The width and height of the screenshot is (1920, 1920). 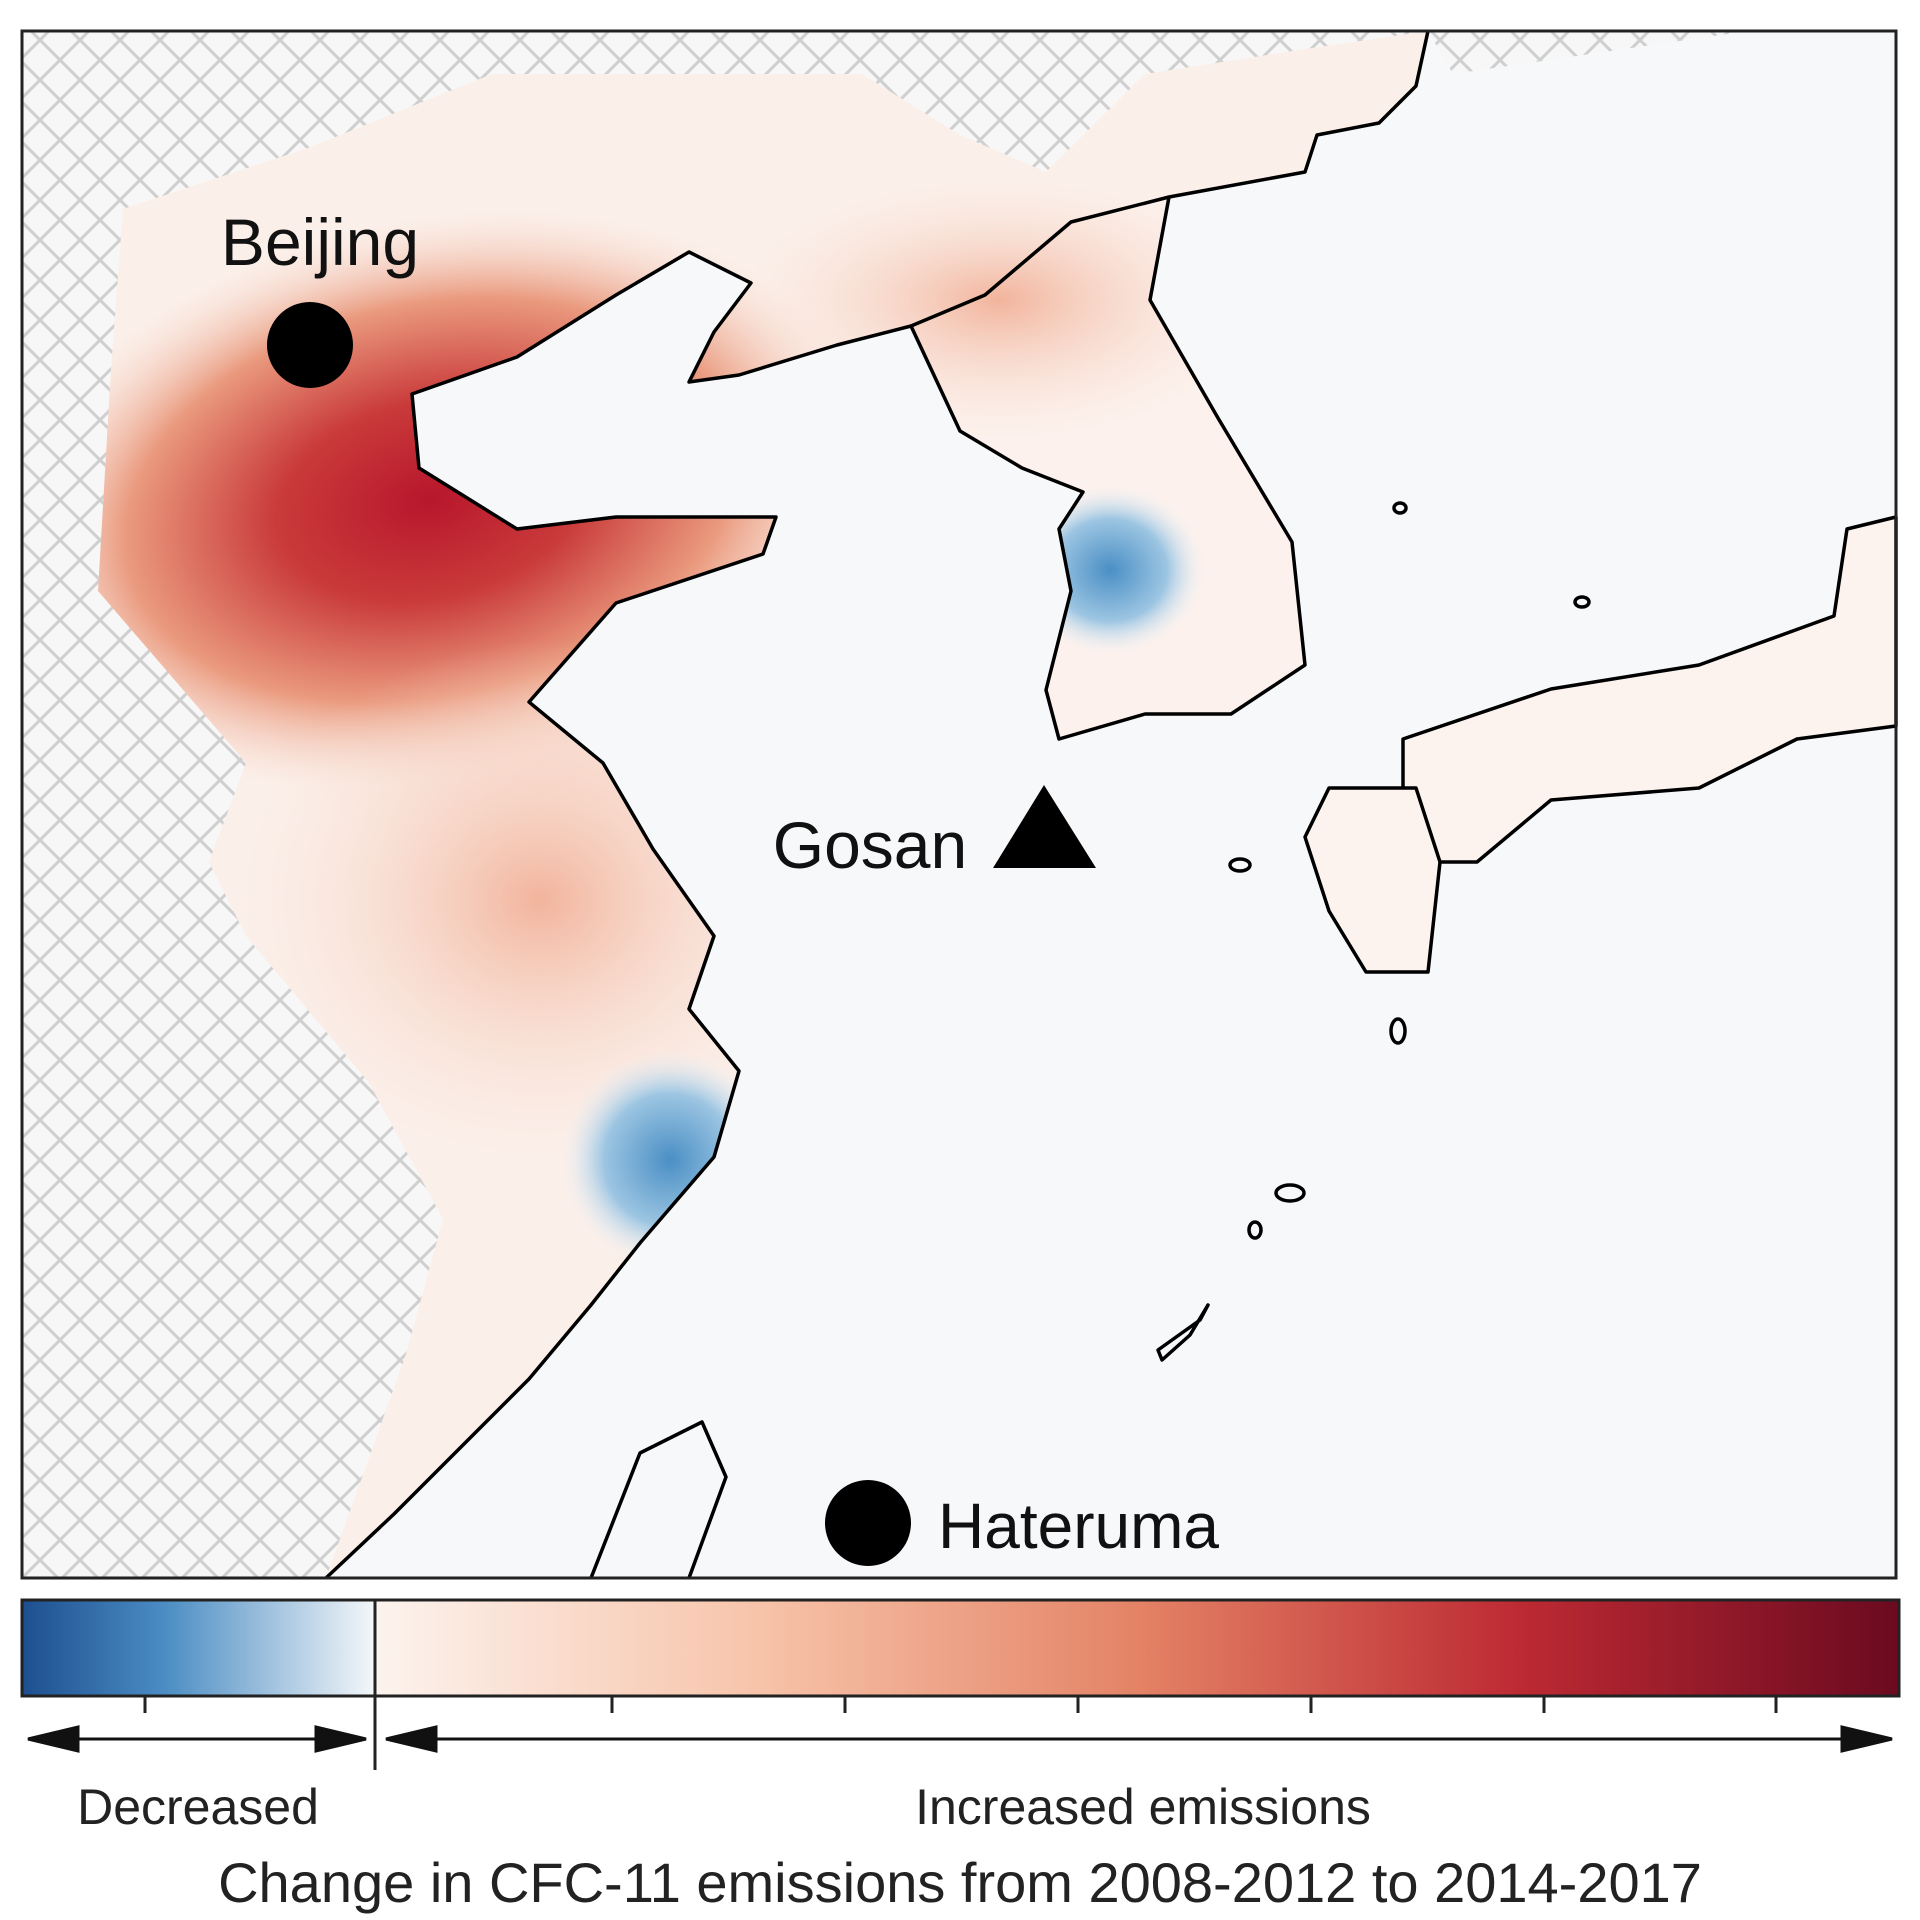 What do you see at coordinates (198, 1807) in the screenshot?
I see `colorbar-label: Decreased` at bounding box center [198, 1807].